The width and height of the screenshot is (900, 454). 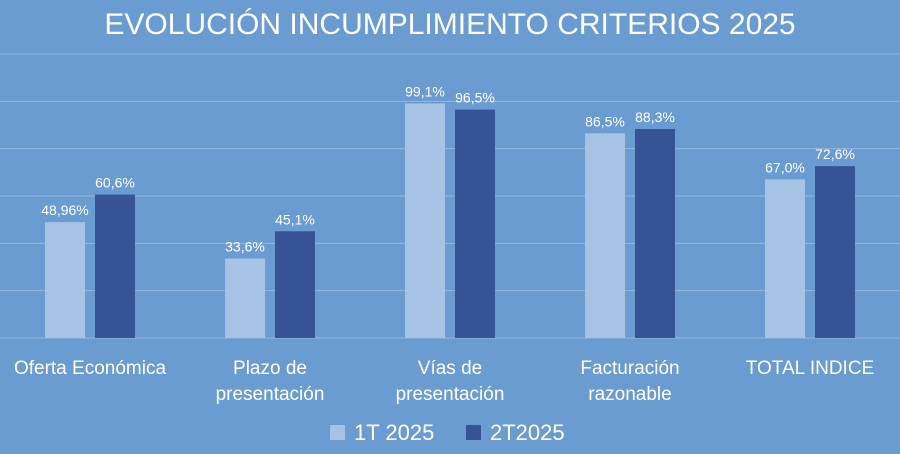 I want to click on category-label: TOTAL INDICE, so click(x=810, y=368).